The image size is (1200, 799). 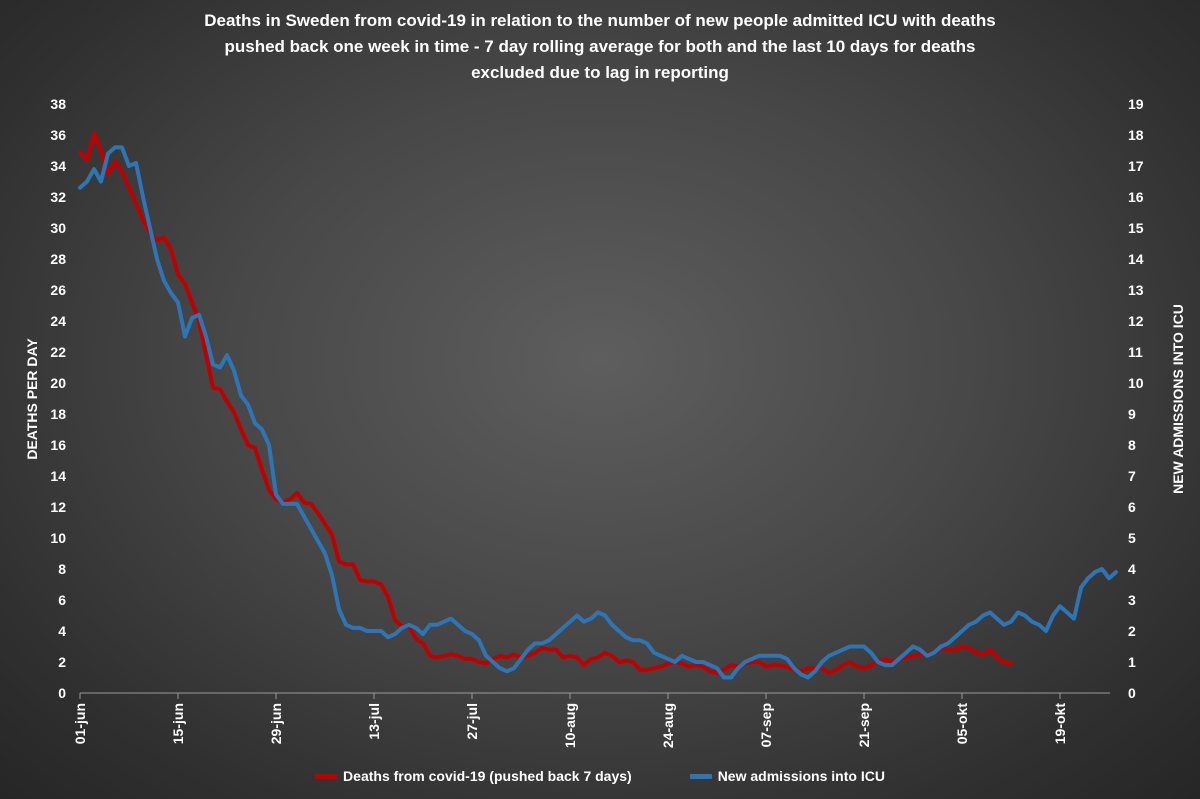 What do you see at coordinates (1136, 259) in the screenshot?
I see `y2-tick-label: 14` at bounding box center [1136, 259].